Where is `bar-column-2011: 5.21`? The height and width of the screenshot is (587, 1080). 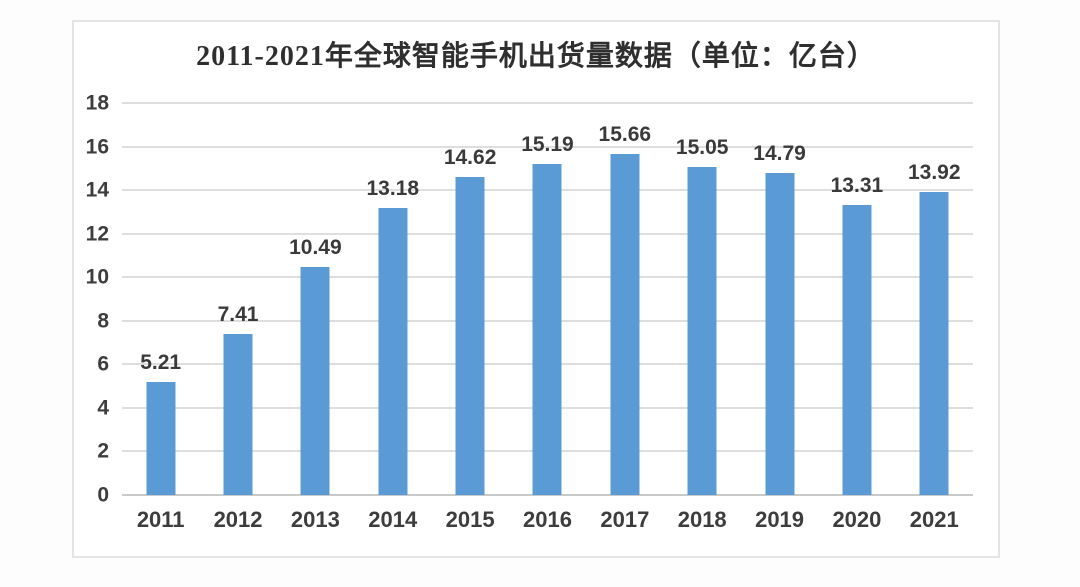
bar-column-2011: 5.21 is located at coordinates (160, 299).